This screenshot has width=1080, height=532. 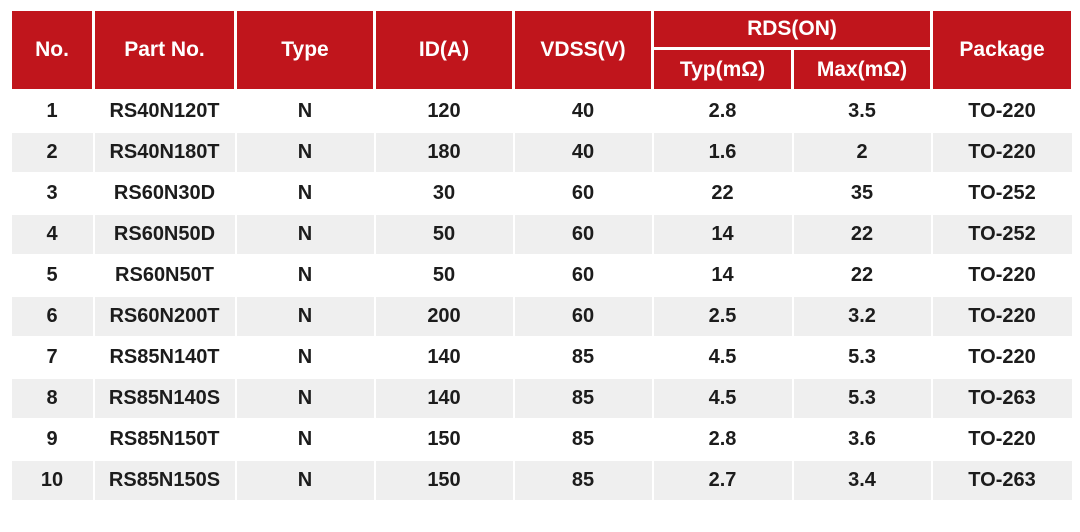 I want to click on table-row: 6 RS60N200T N 200 60 2.5 3.2 TO-220, so click(x=541, y=316).